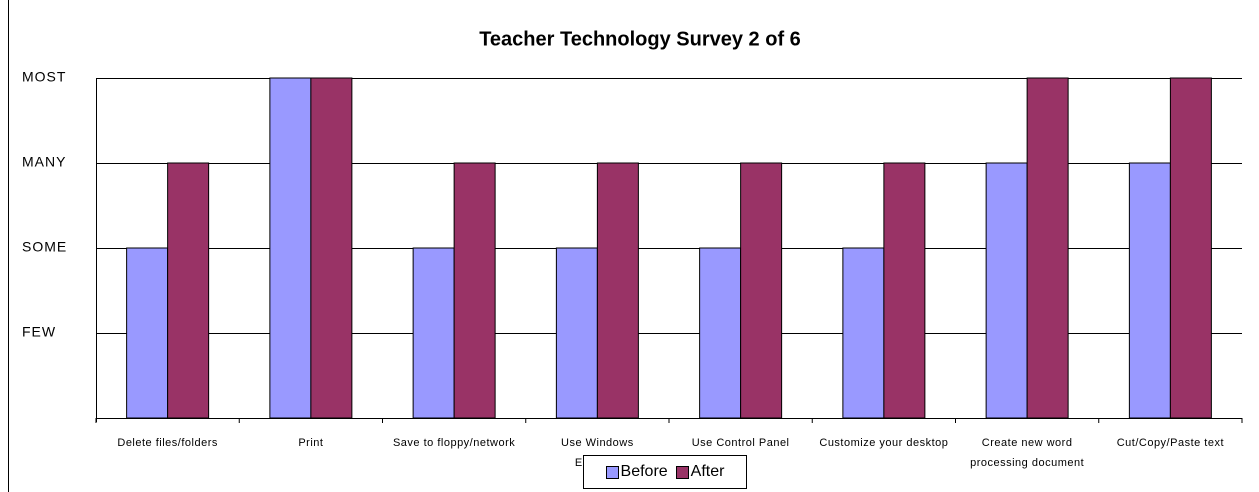 This screenshot has height=492, width=1259. I want to click on legend-label: Before, so click(644, 471).